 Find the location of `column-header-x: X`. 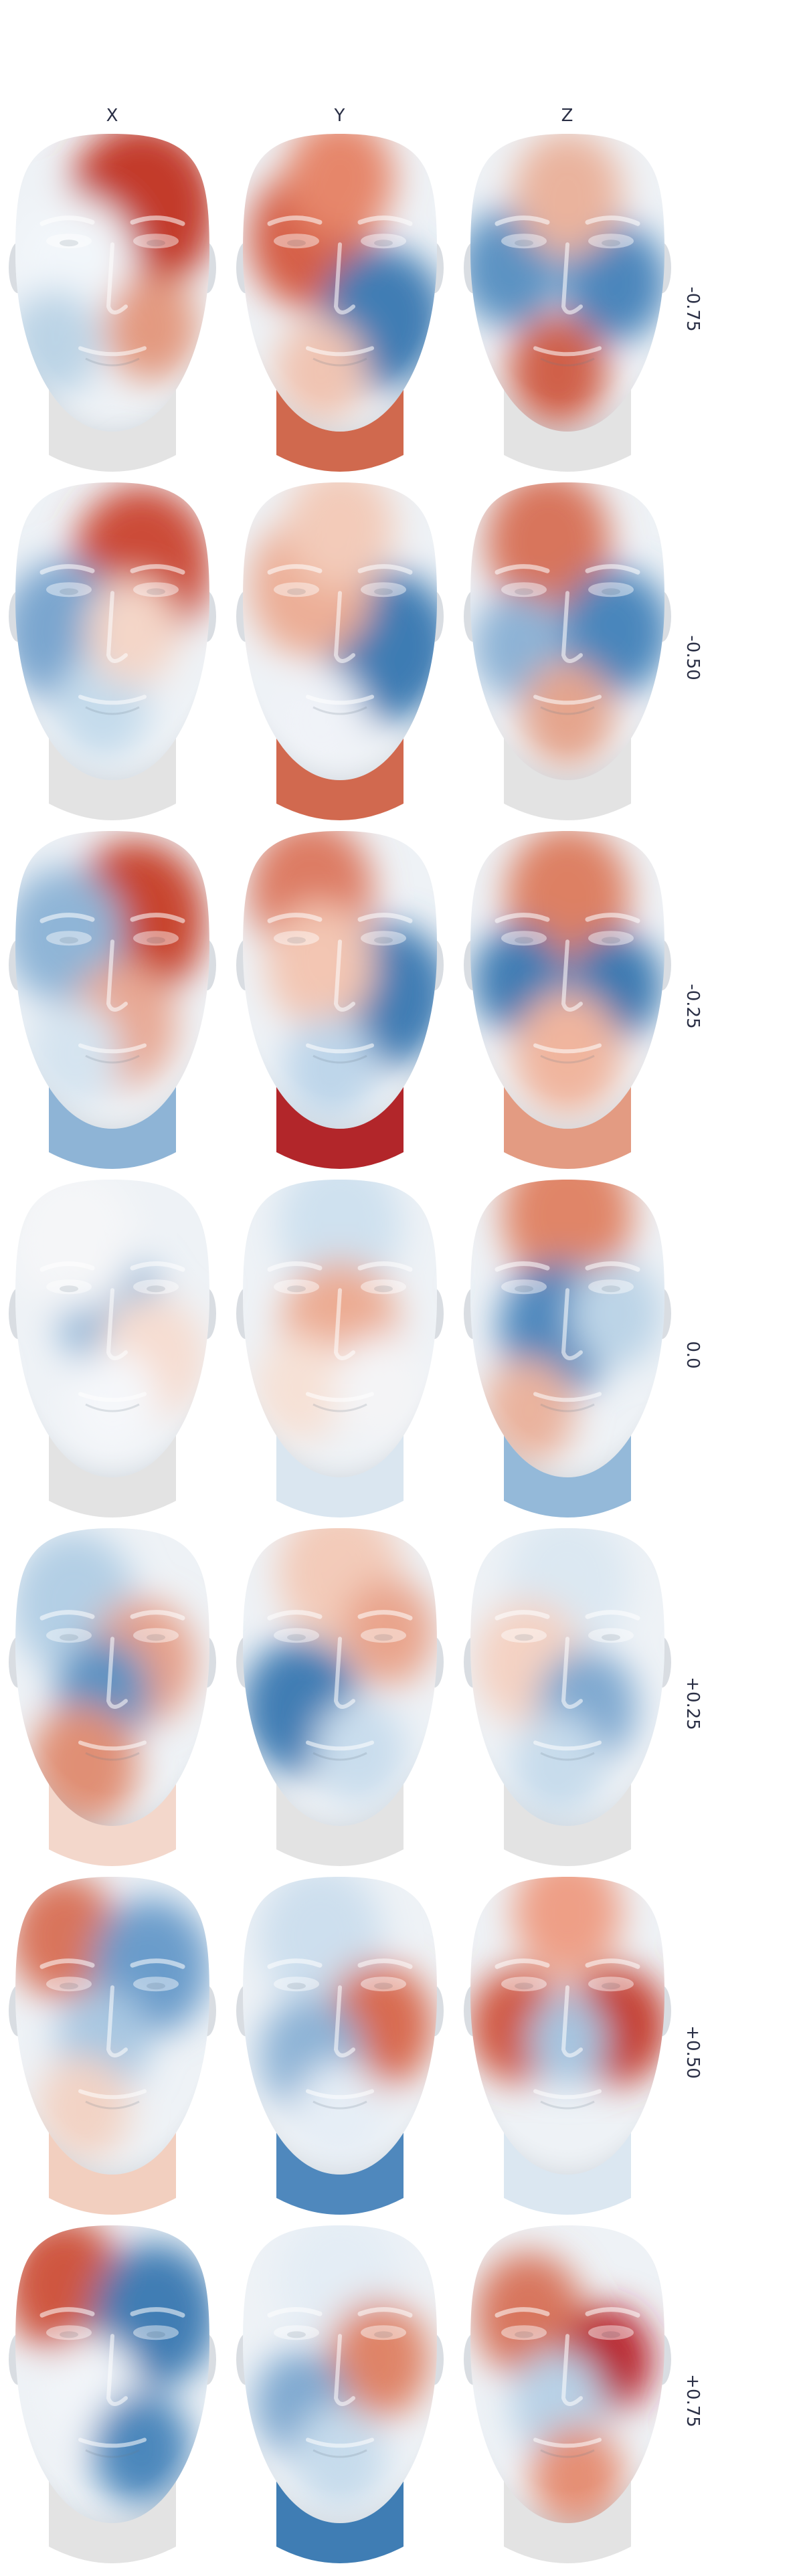

column-header-x: X is located at coordinates (112, 116).